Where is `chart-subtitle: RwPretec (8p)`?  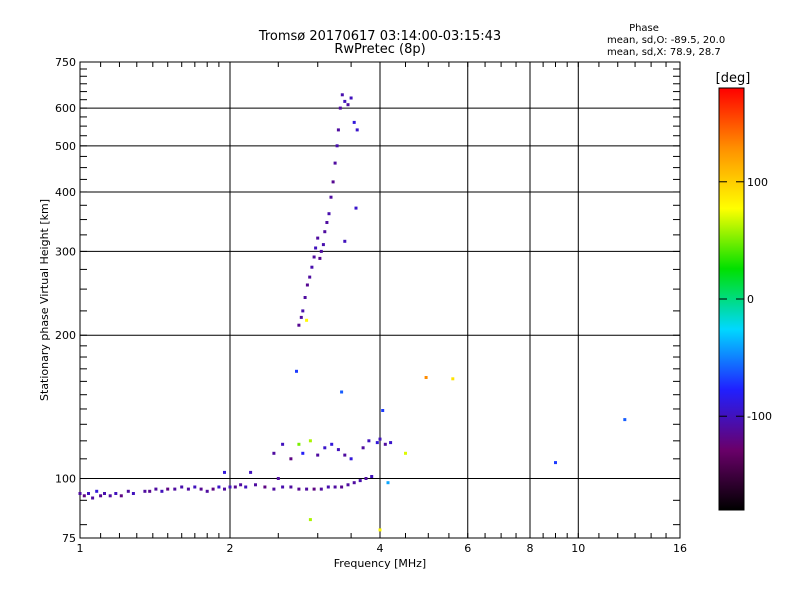 chart-subtitle: RwPretec (8p) is located at coordinates (379, 49).